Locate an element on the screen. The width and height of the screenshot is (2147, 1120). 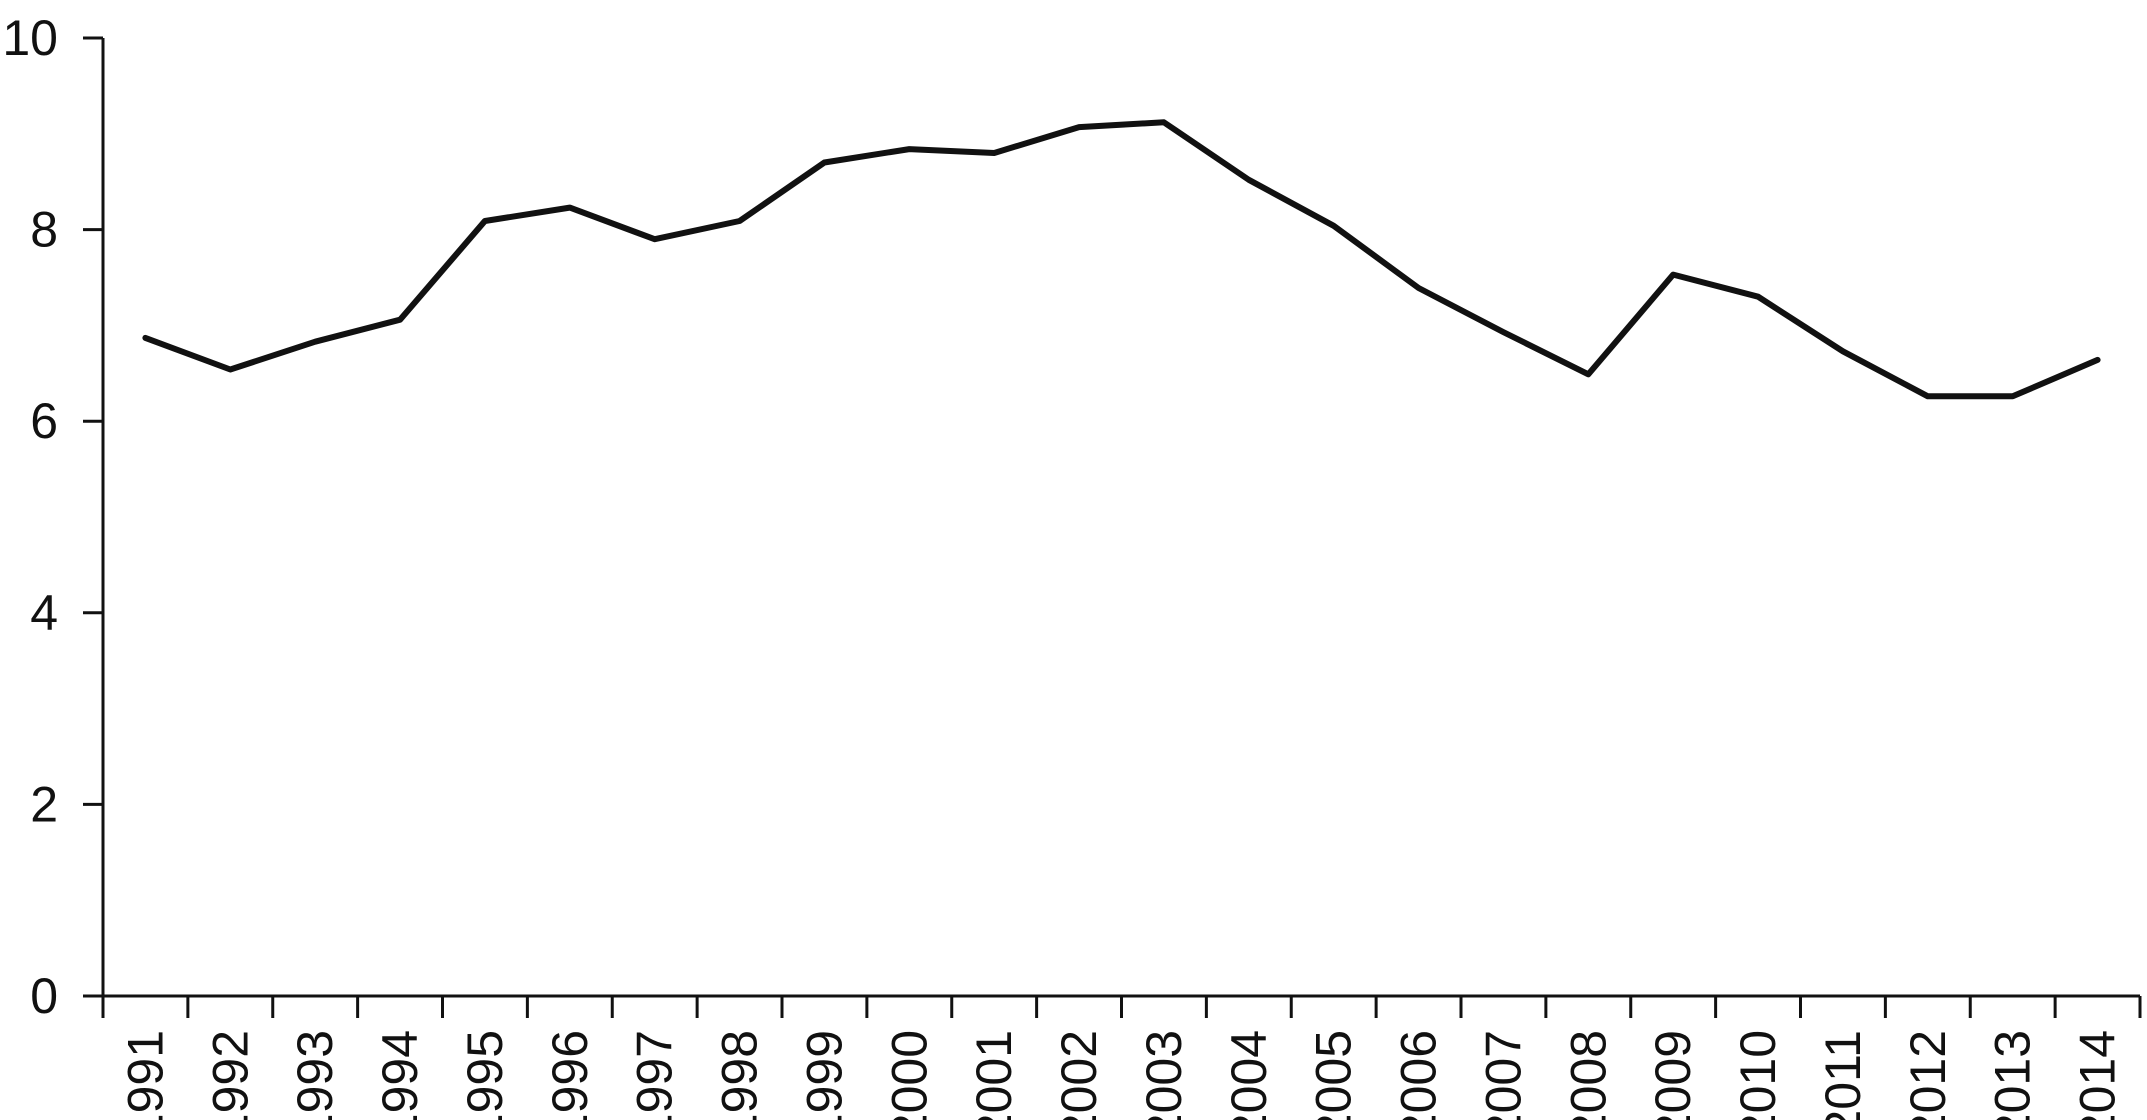
x-tick-label: 1992 is located at coordinates (230, 1075).